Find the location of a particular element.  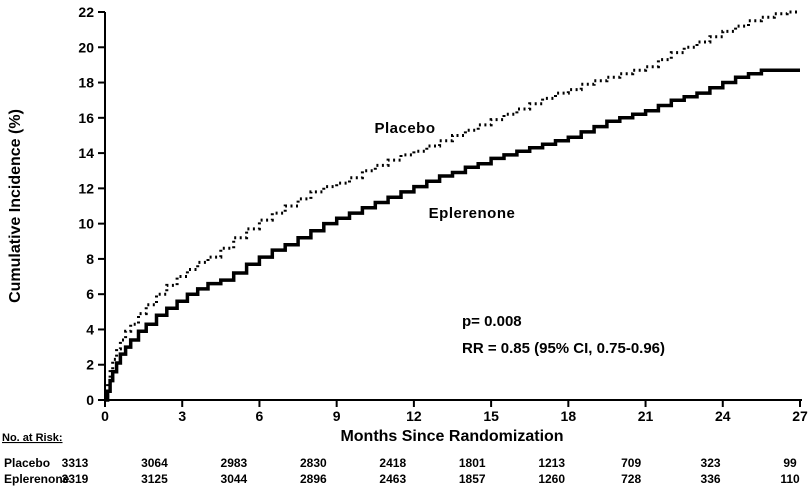

risk-value: 2983 is located at coordinates (234, 463).